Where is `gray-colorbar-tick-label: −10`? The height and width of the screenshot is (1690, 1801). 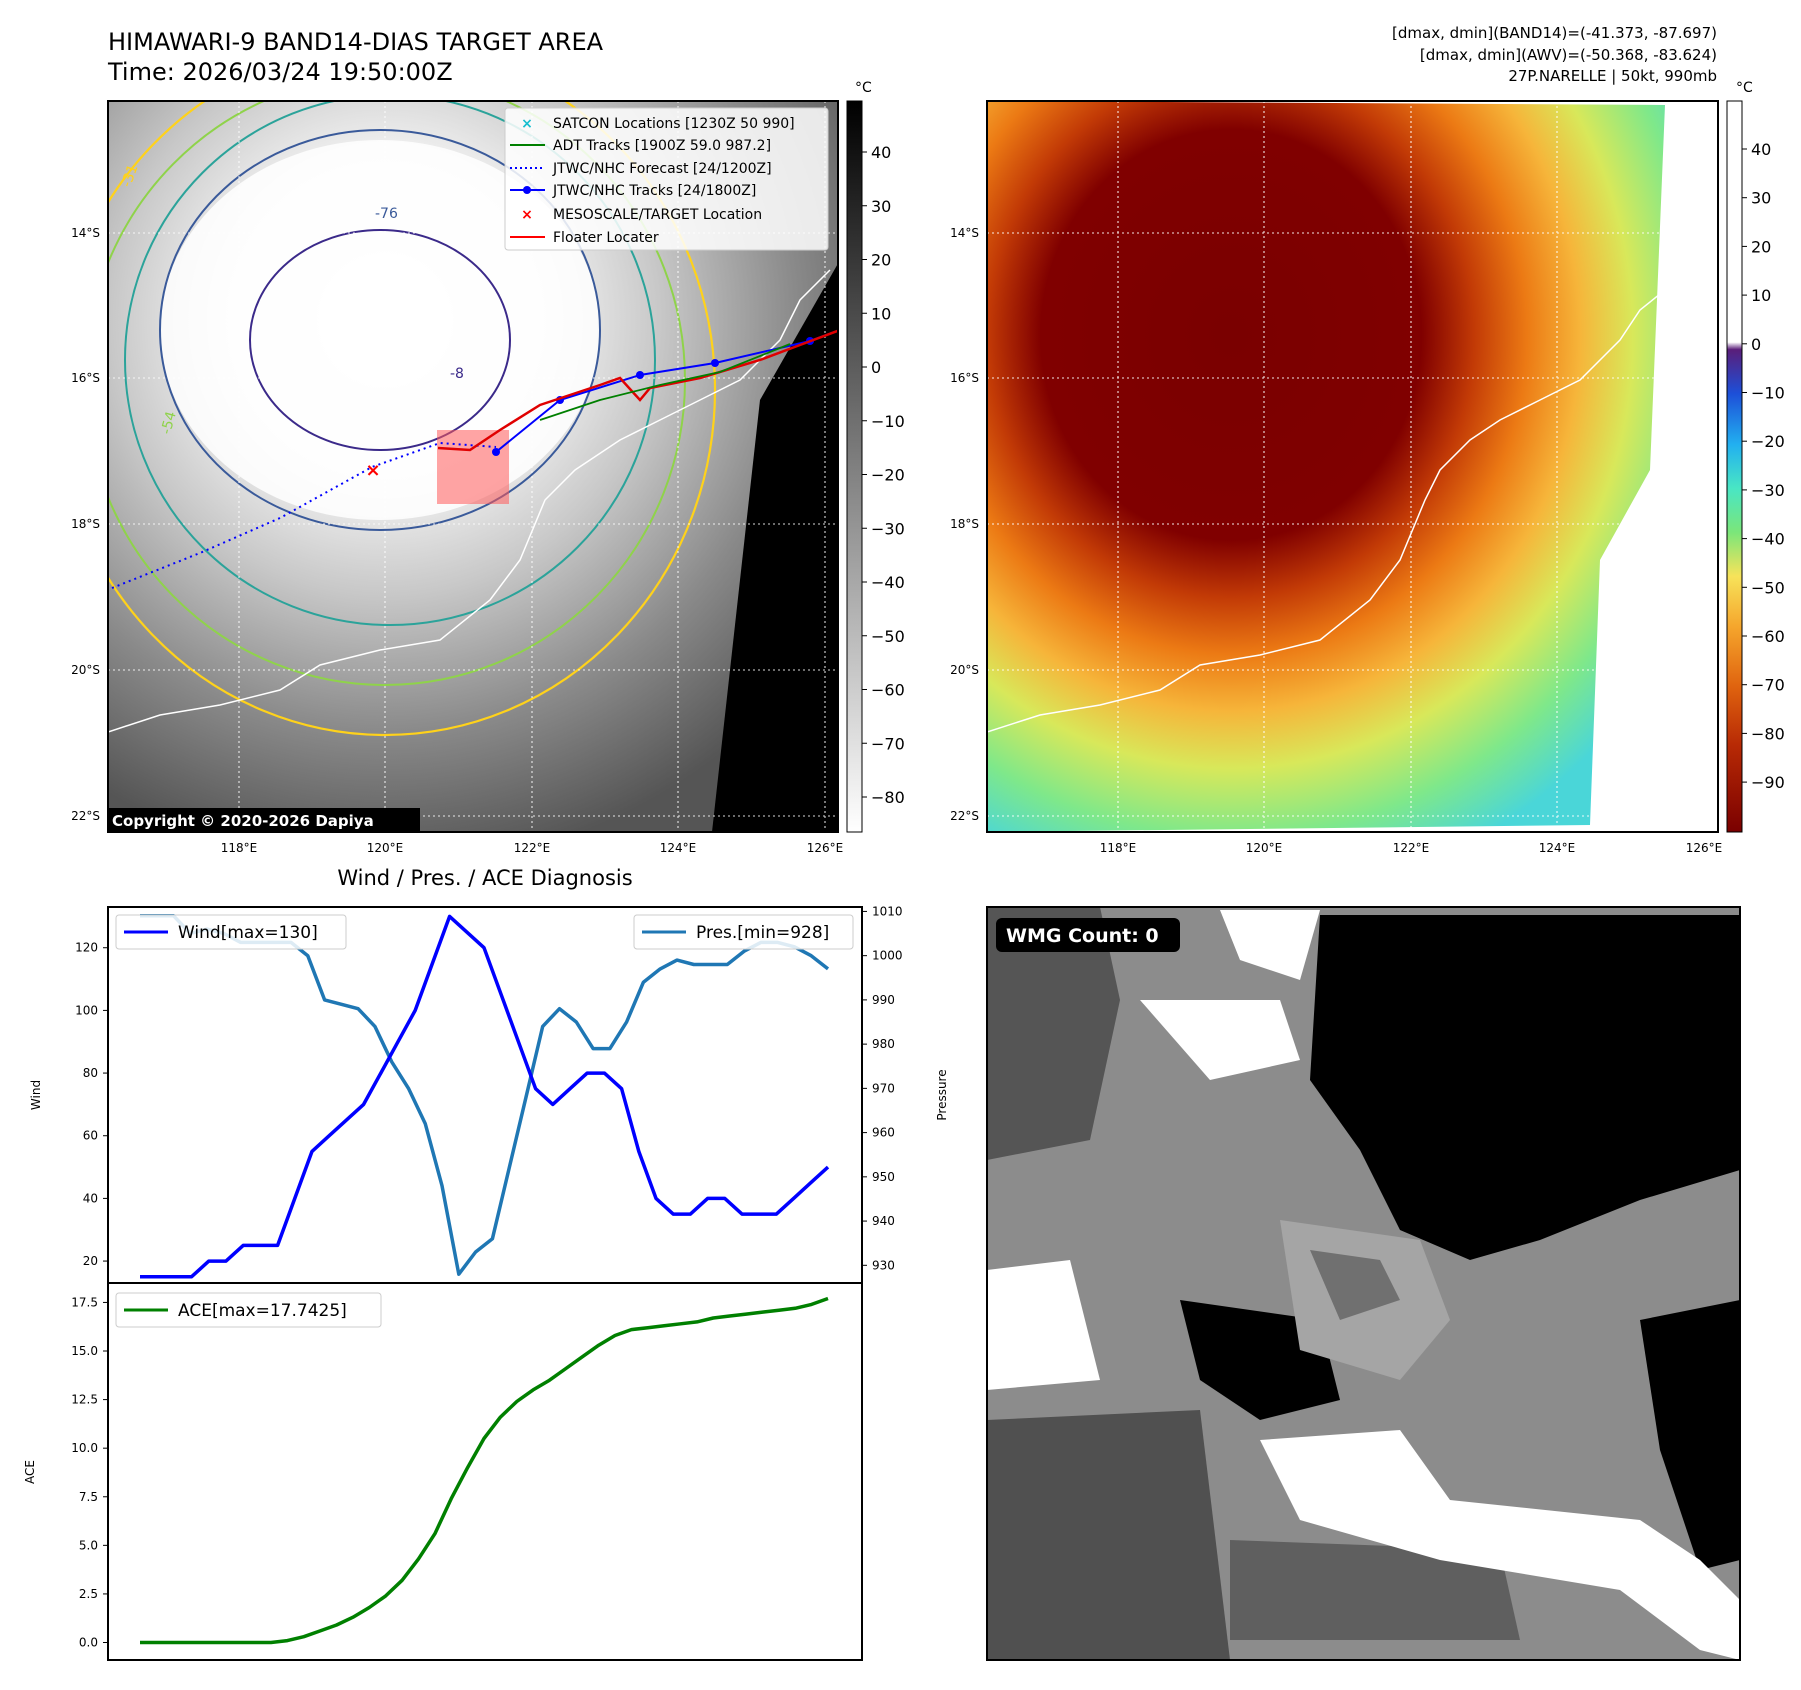
gray-colorbar-tick-label: −10 is located at coordinates (888, 421).